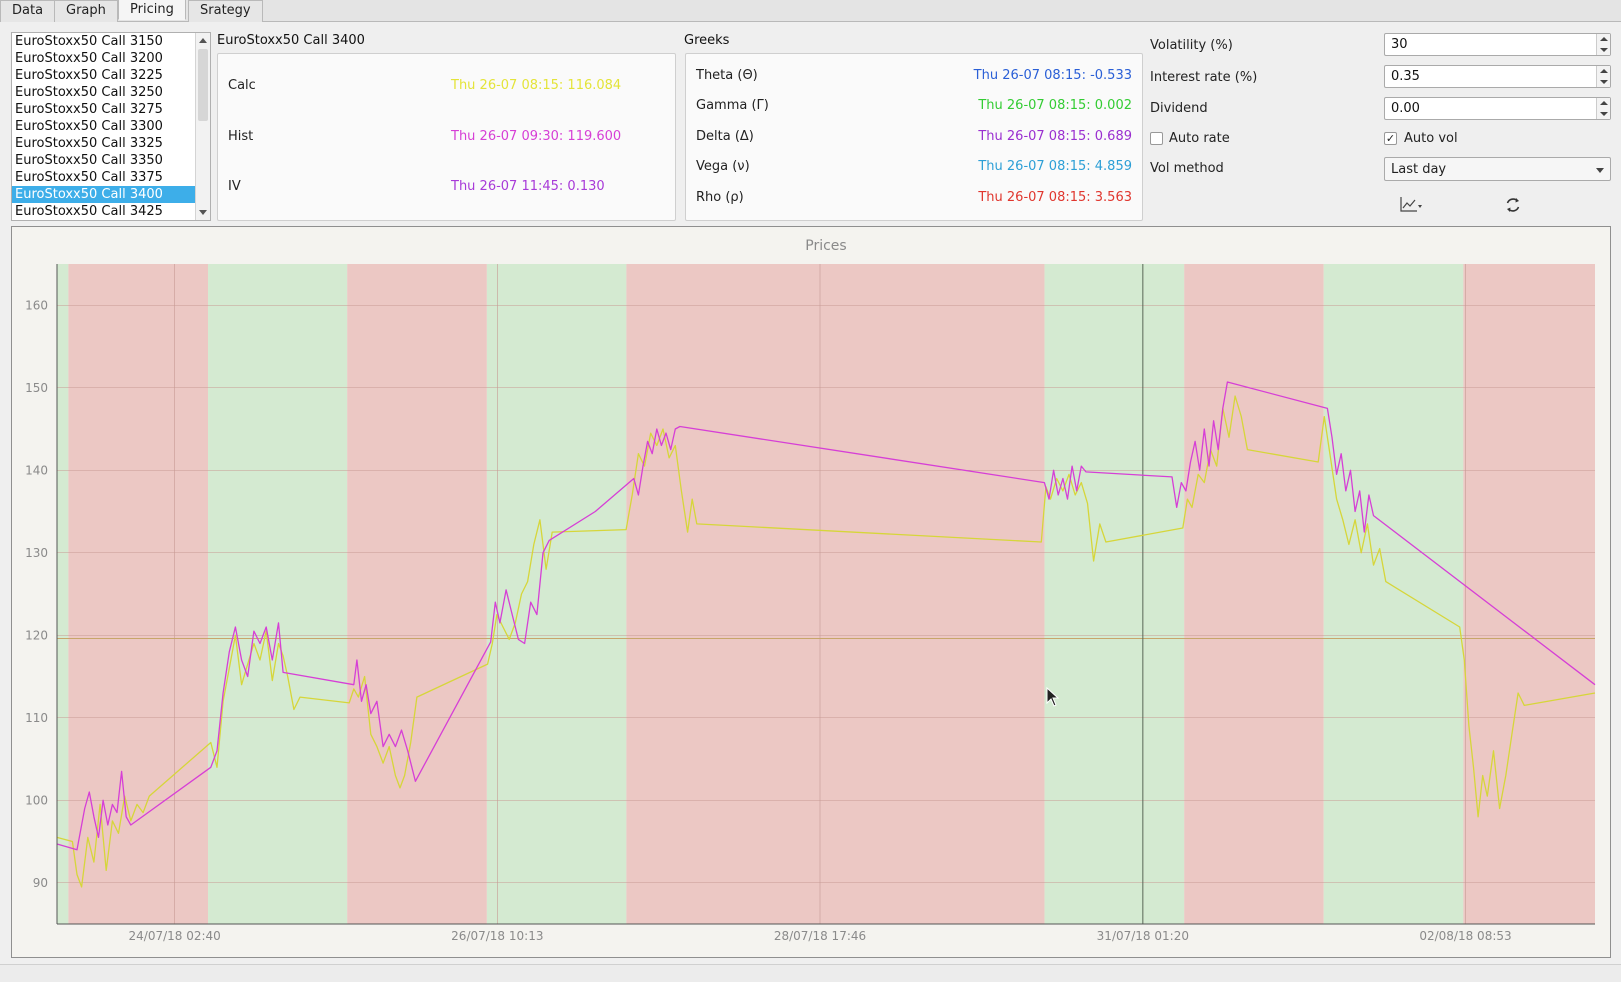 The width and height of the screenshot is (1621, 982). I want to click on auto-vol-checkbox: ✓, so click(1390, 138).